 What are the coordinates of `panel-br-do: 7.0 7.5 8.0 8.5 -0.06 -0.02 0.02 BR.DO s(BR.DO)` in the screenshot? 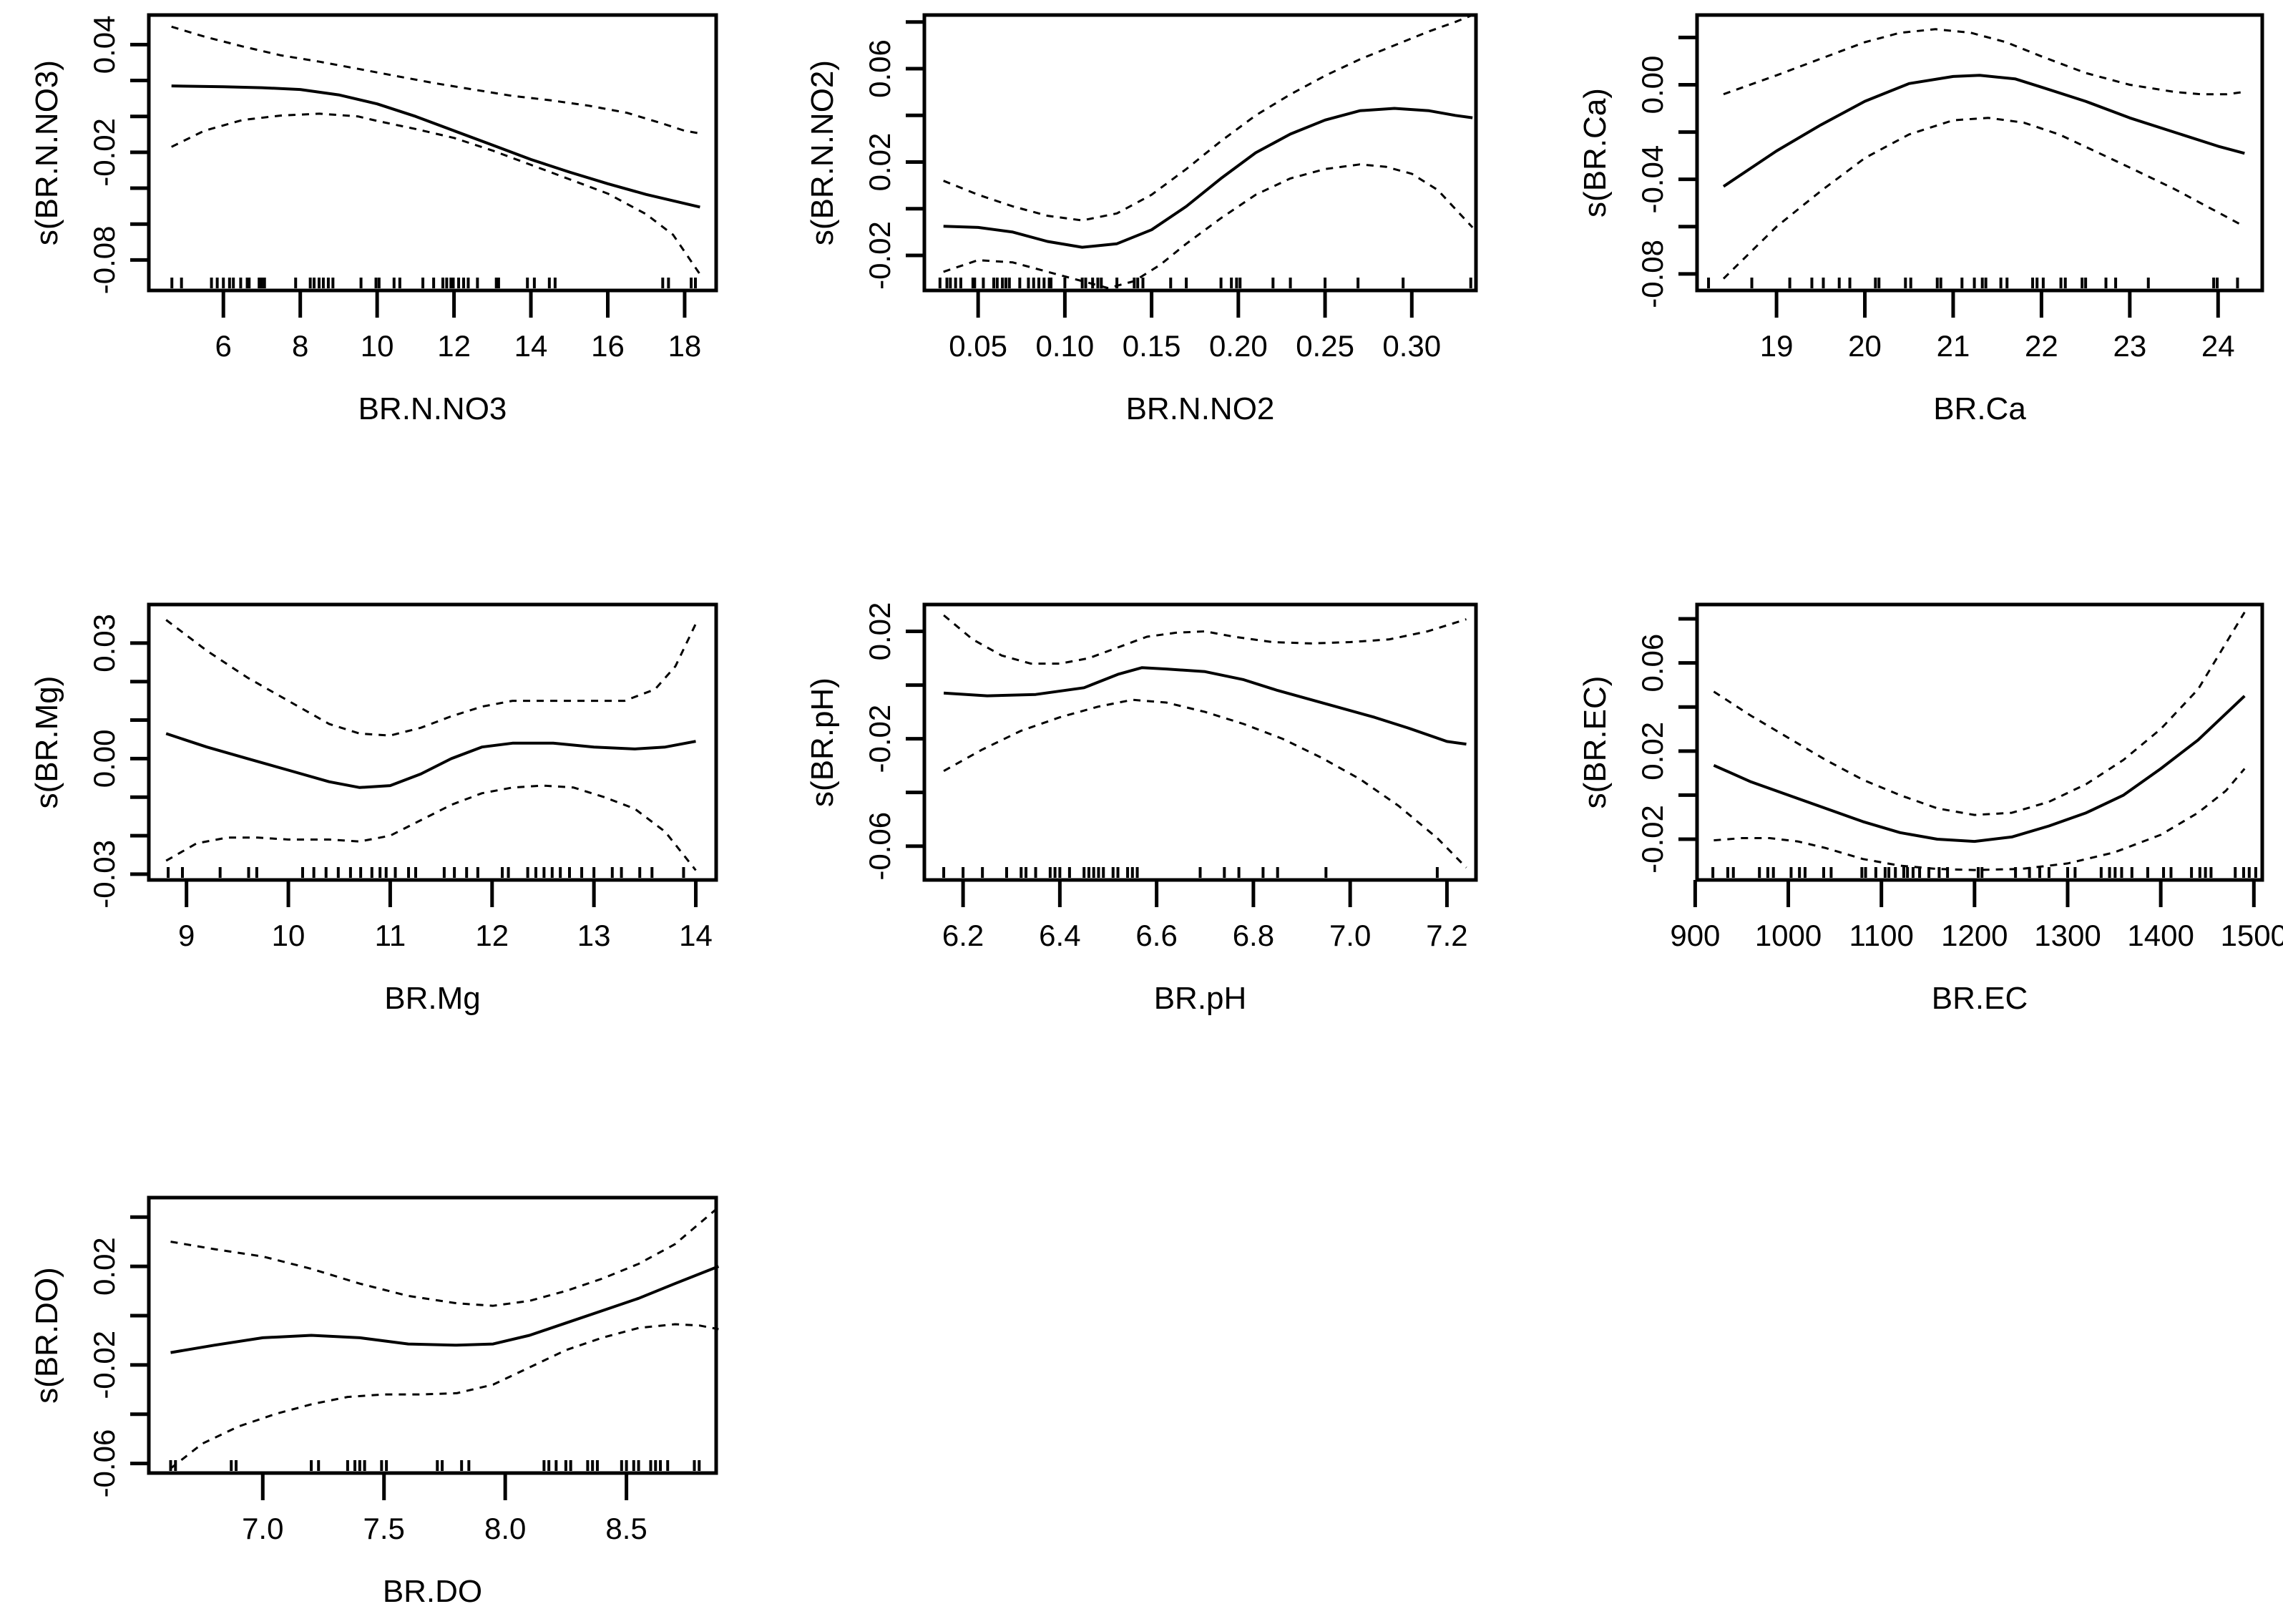 It's located at (374, 1402).